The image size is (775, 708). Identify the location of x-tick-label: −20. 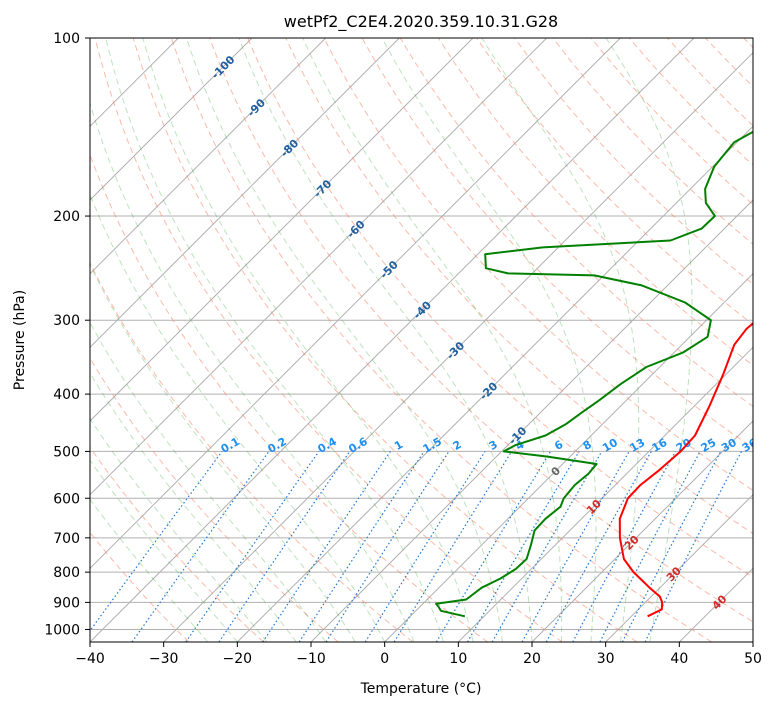
(238, 659).